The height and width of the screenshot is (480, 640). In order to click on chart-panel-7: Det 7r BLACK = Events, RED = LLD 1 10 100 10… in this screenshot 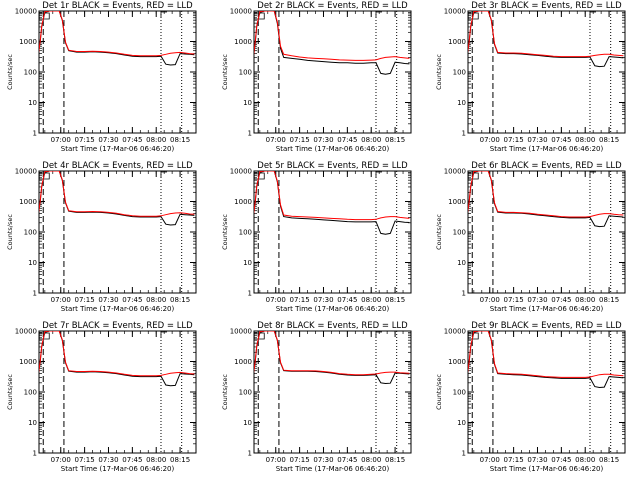, I will do `click(101, 397)`.